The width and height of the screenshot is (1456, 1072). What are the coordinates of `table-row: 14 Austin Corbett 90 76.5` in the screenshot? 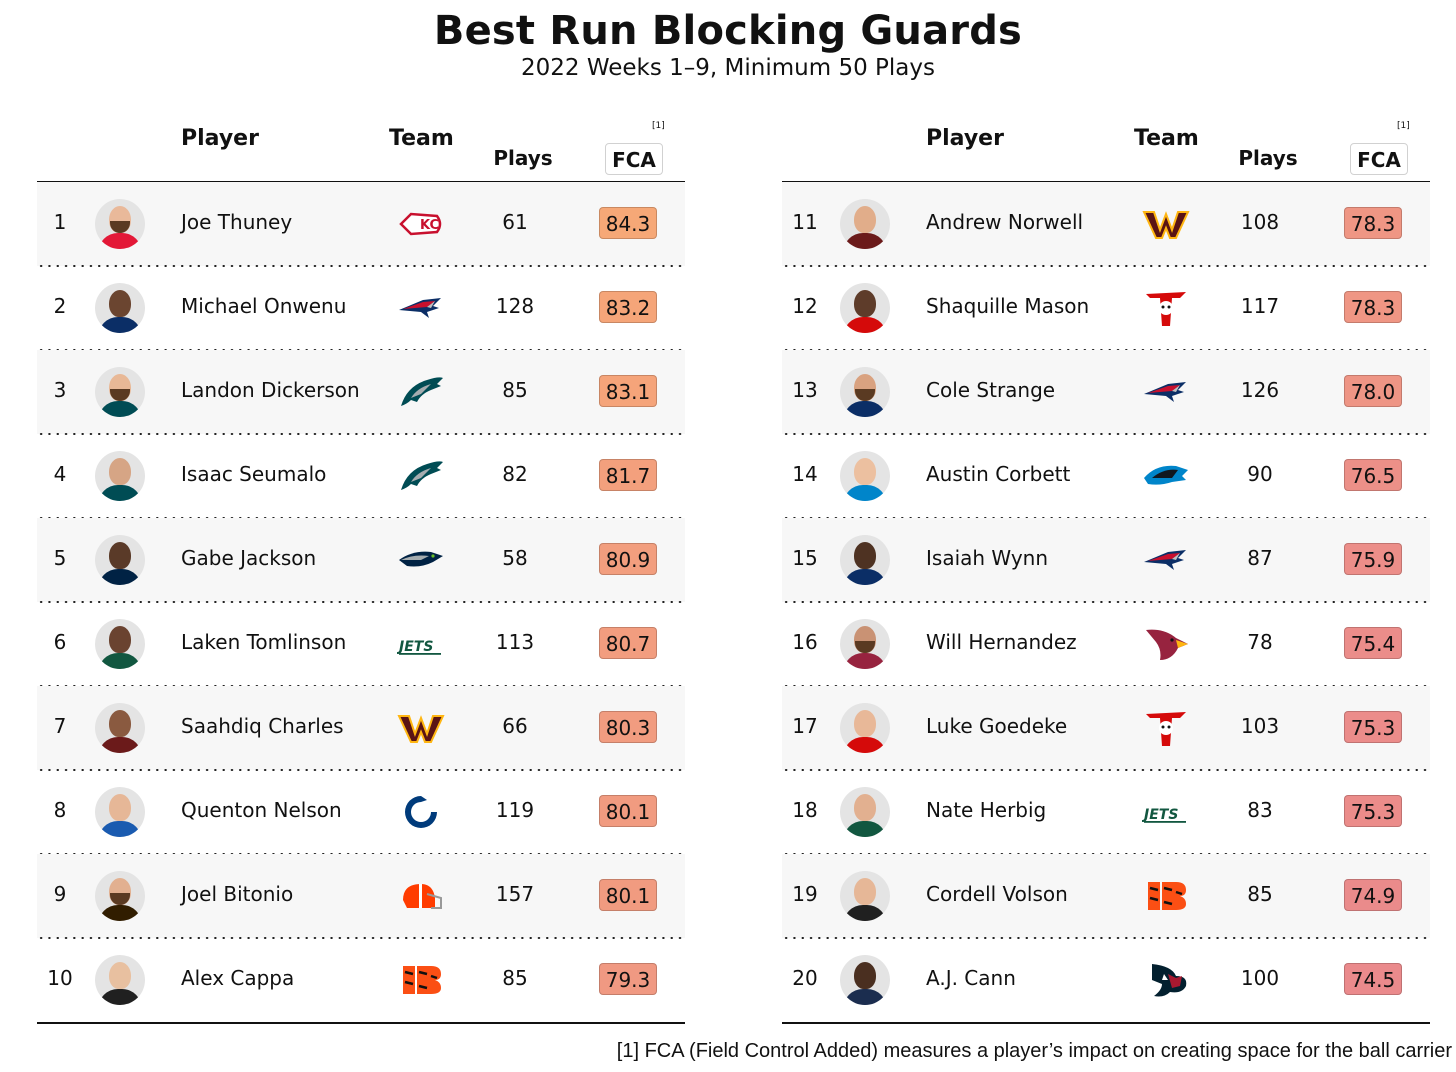 It's located at (1106, 476).